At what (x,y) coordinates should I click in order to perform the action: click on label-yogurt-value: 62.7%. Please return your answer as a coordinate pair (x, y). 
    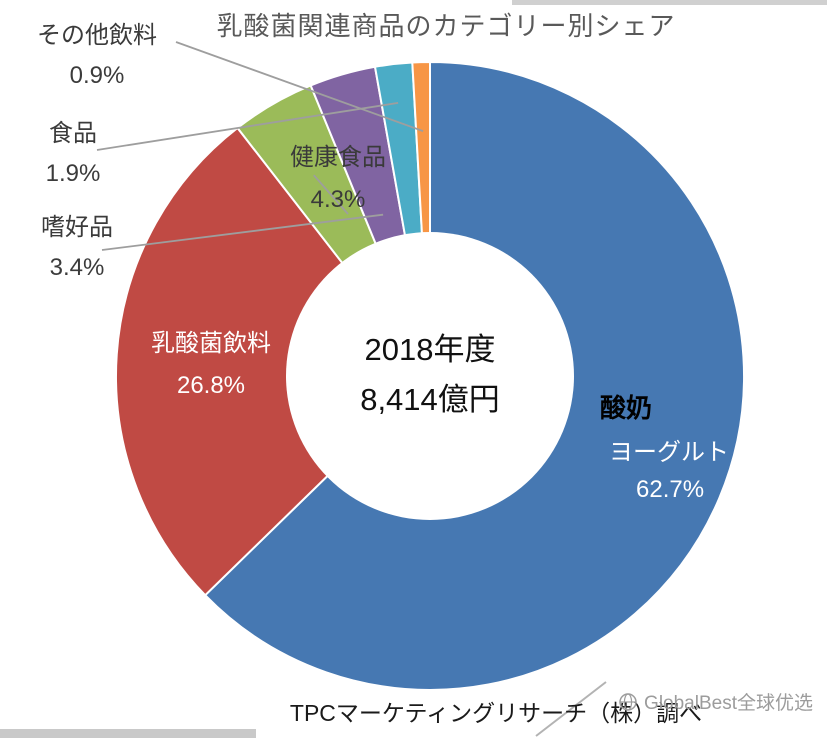
    Looking at the image, I should click on (670, 489).